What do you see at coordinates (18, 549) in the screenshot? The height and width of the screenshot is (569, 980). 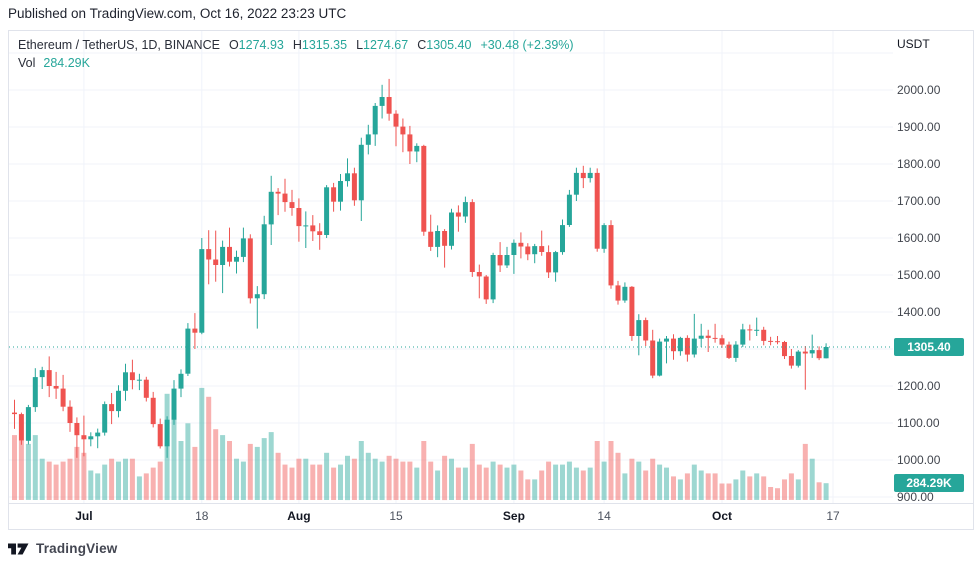 I see `tradingview-logo-icon` at bounding box center [18, 549].